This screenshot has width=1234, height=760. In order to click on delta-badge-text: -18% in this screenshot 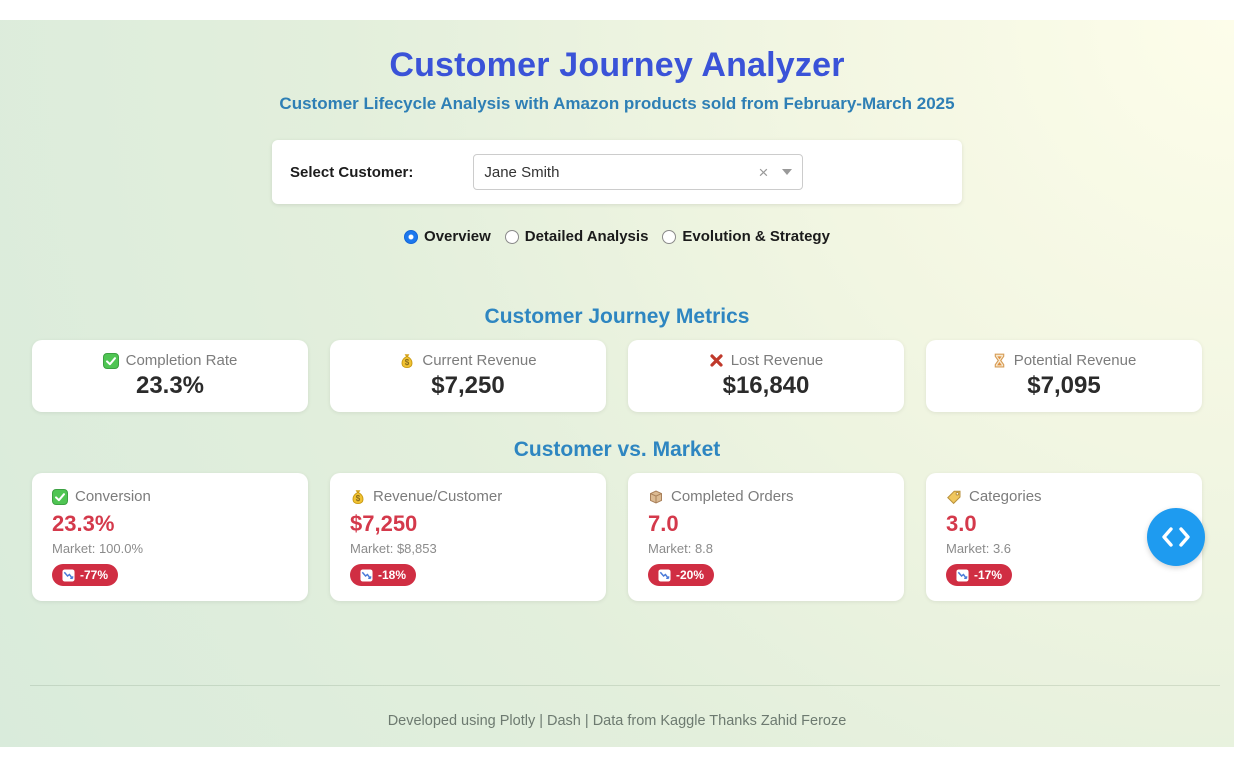, I will do `click(392, 575)`.